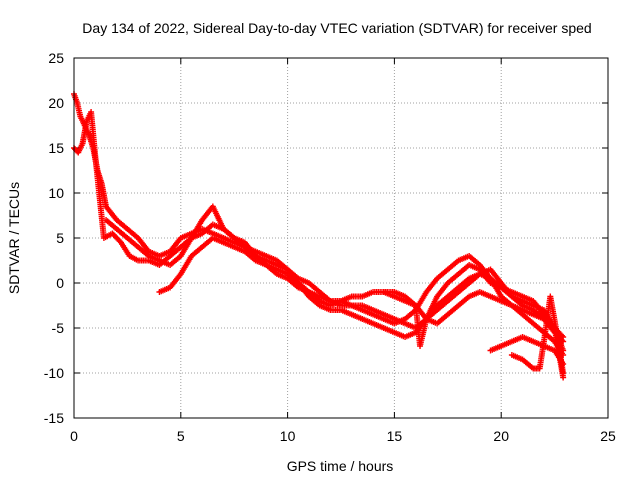 This screenshot has width=640, height=480. What do you see at coordinates (395, 436) in the screenshot?
I see `x-tick-label: 15` at bounding box center [395, 436].